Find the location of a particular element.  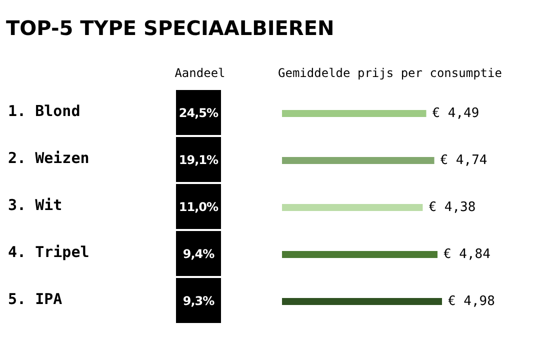

category-label: 5. IPA is located at coordinates (35, 299).